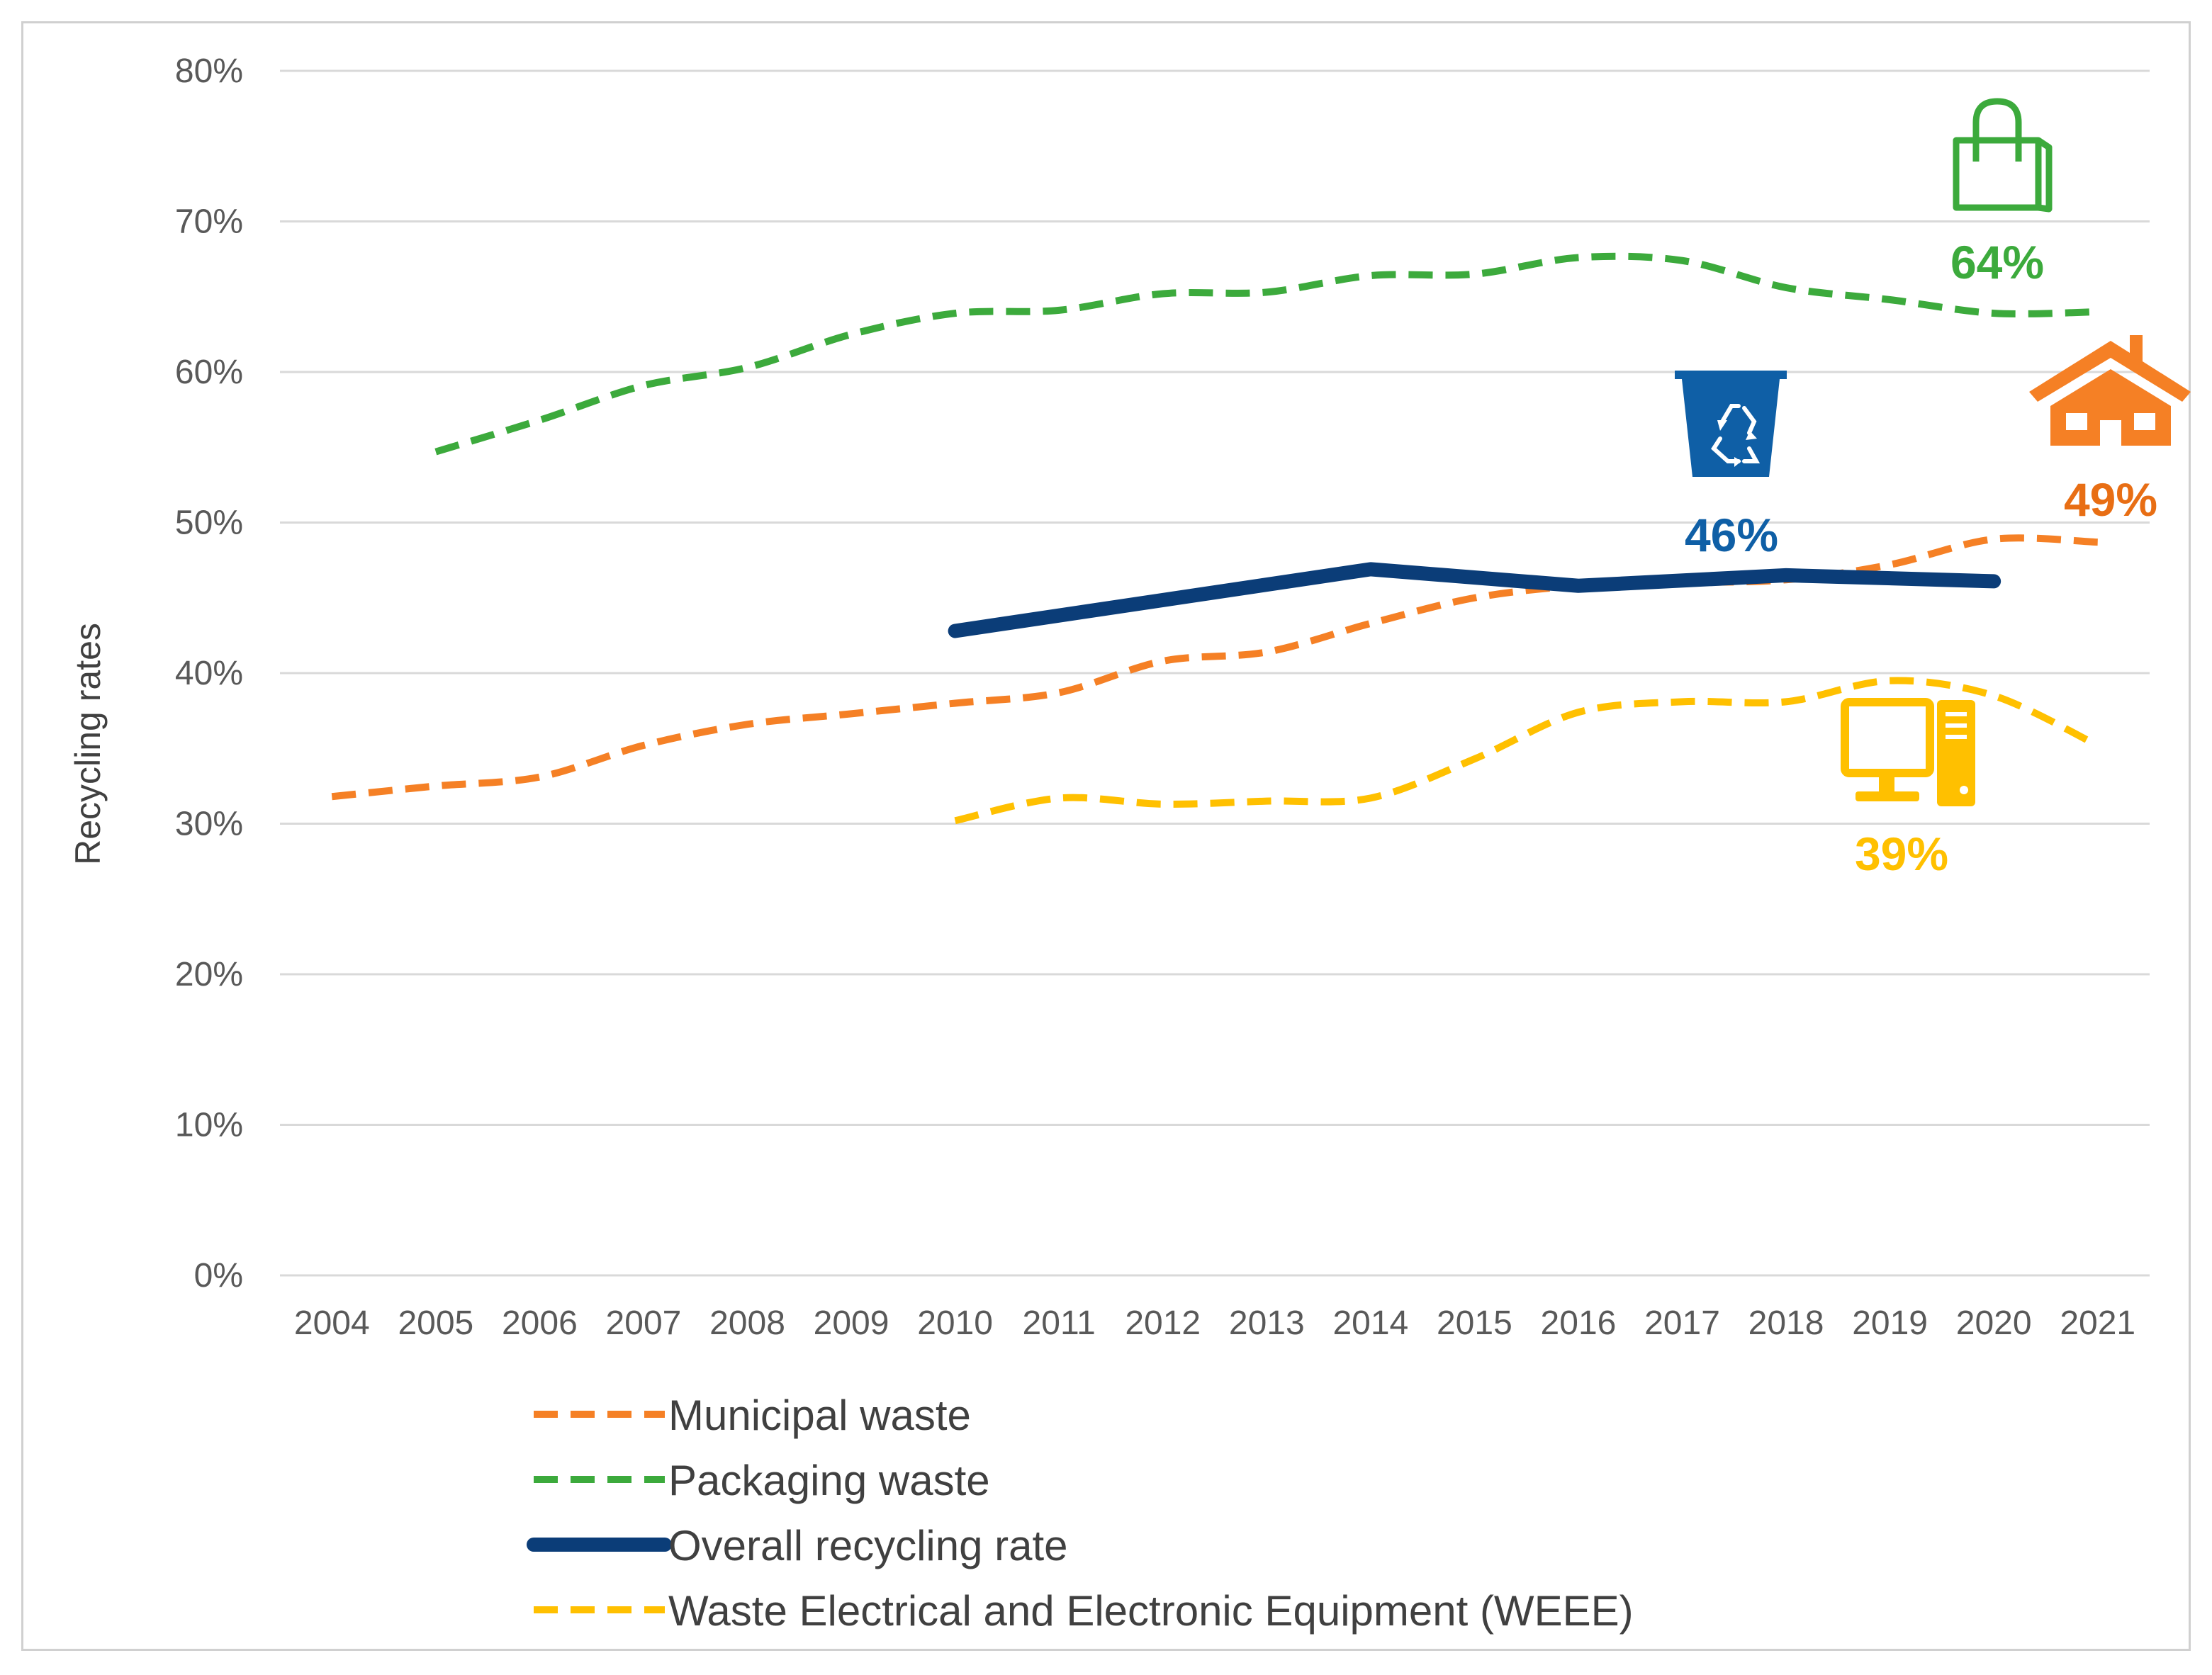 This screenshot has width=2212, height=1675. What do you see at coordinates (1163, 1323) in the screenshot?
I see `x-tick-label: 2012` at bounding box center [1163, 1323].